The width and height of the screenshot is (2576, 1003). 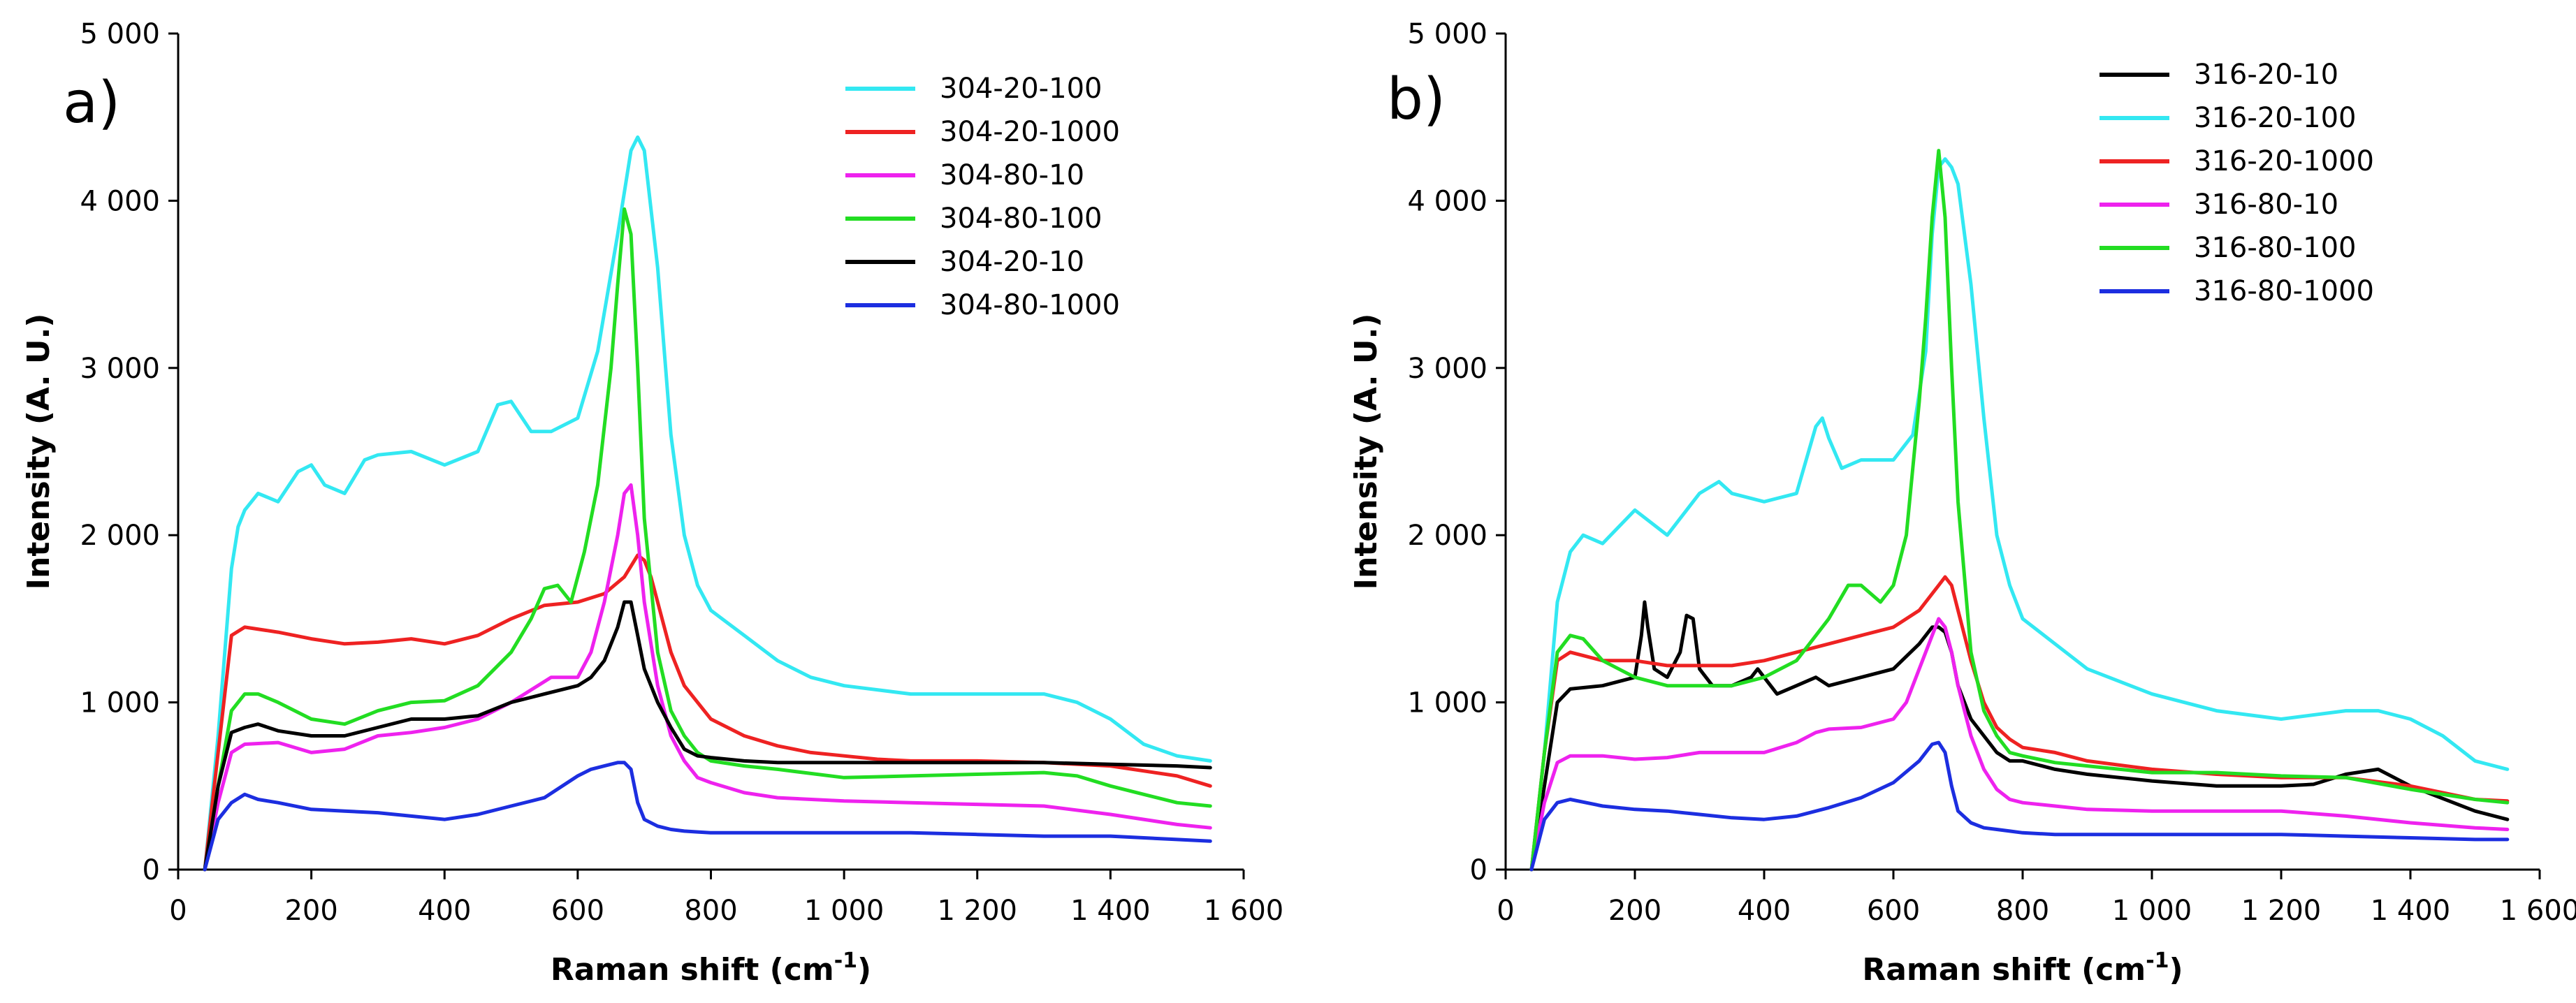 What do you see at coordinates (1416, 99) in the screenshot?
I see `panel-label: b)` at bounding box center [1416, 99].